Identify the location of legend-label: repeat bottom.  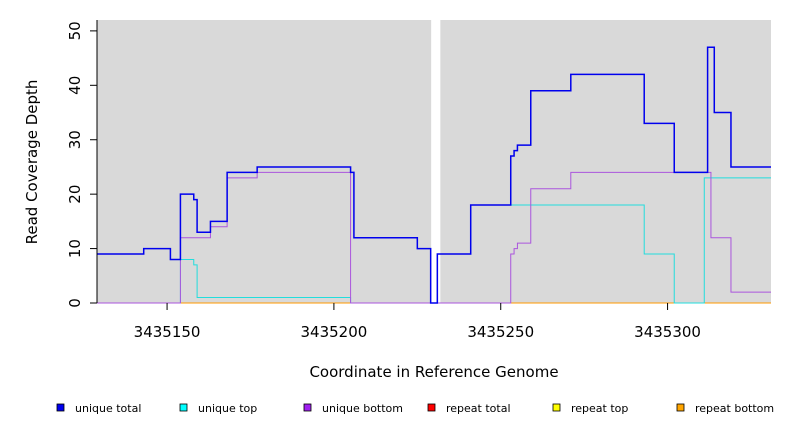
(734, 408).